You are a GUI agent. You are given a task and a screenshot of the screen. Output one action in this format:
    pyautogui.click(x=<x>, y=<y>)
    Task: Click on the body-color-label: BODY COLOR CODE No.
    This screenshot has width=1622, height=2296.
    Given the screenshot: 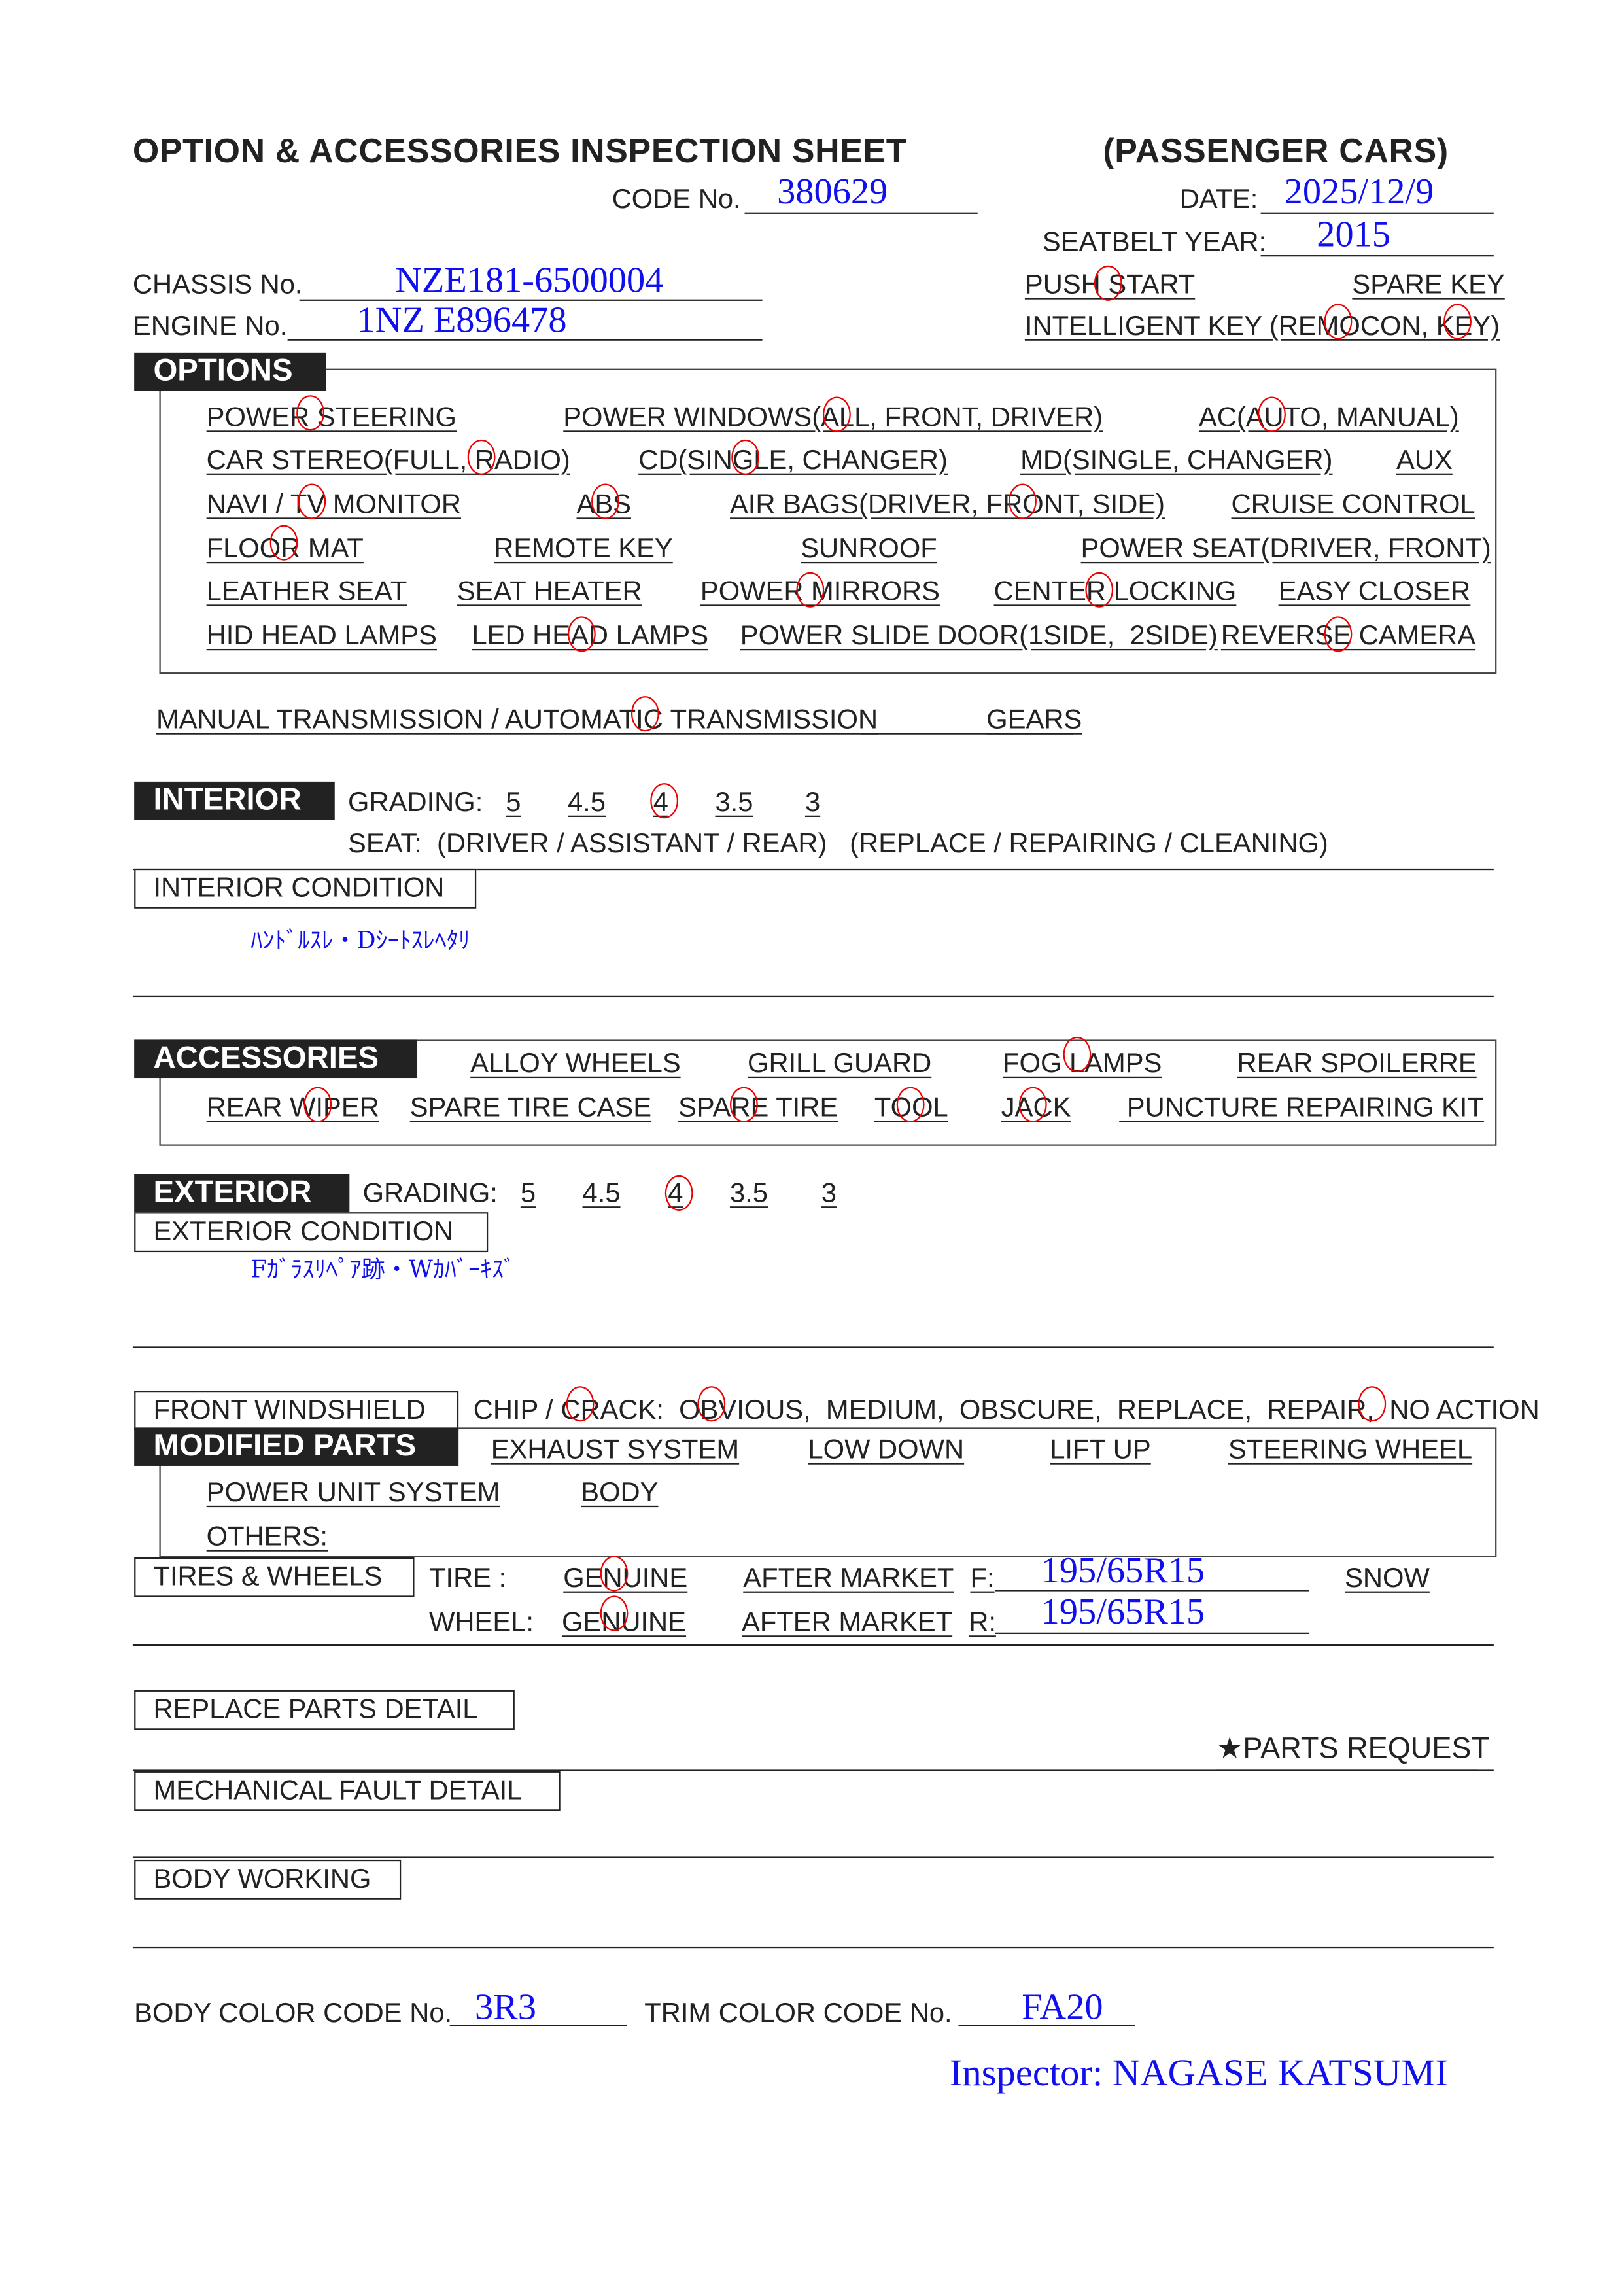 What is the action you would take?
    pyautogui.click(x=294, y=2012)
    